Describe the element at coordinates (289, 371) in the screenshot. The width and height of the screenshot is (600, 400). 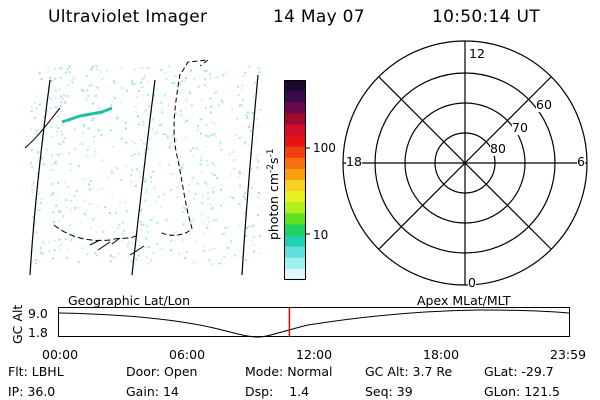
I see `status-mode: Mode: Normal` at that location.